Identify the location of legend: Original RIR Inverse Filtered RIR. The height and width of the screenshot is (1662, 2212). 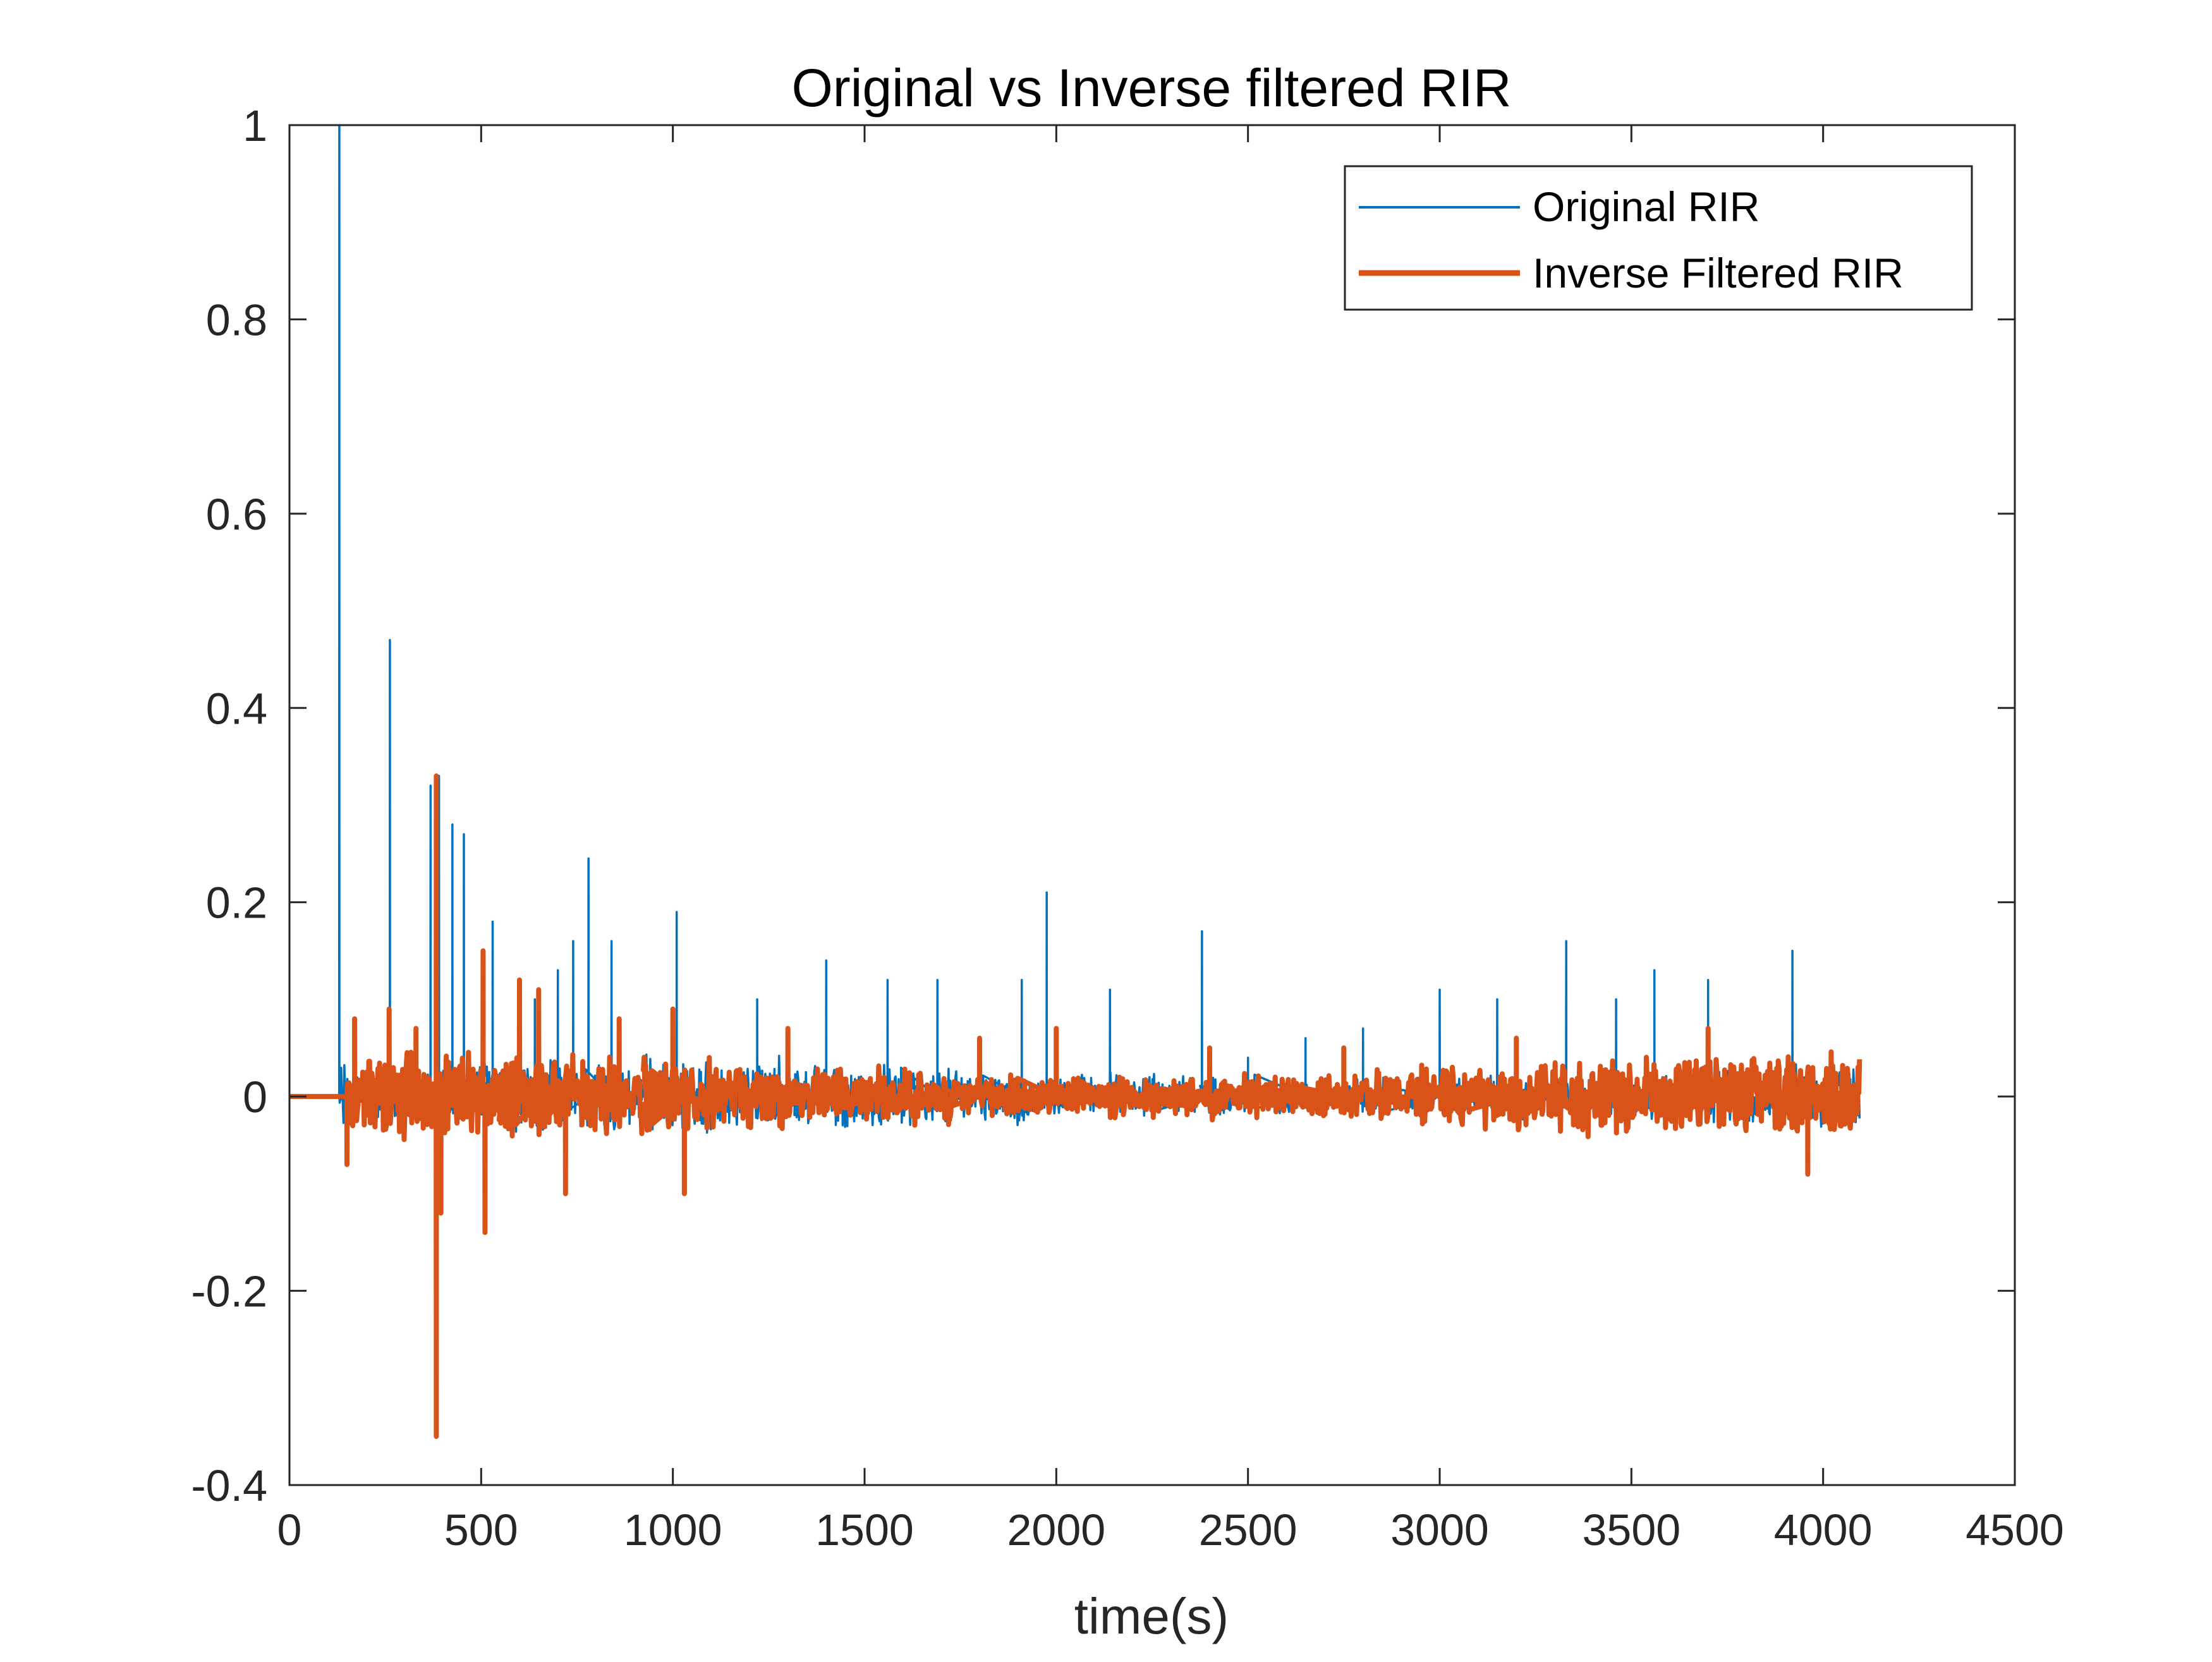
(1658, 238).